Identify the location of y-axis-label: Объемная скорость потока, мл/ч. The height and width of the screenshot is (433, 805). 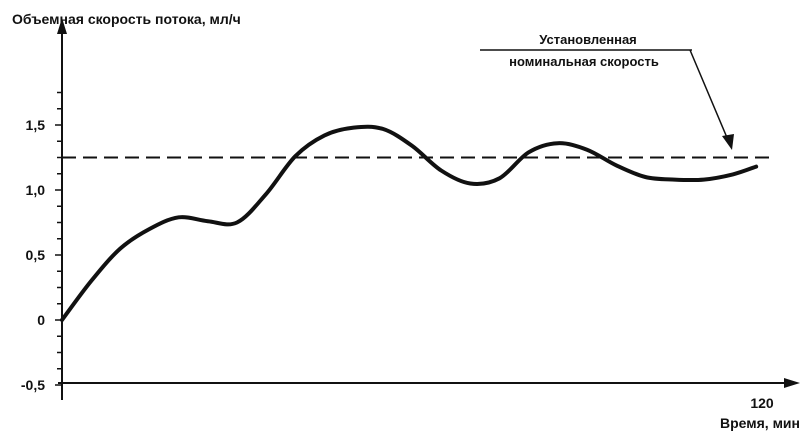
(126, 19).